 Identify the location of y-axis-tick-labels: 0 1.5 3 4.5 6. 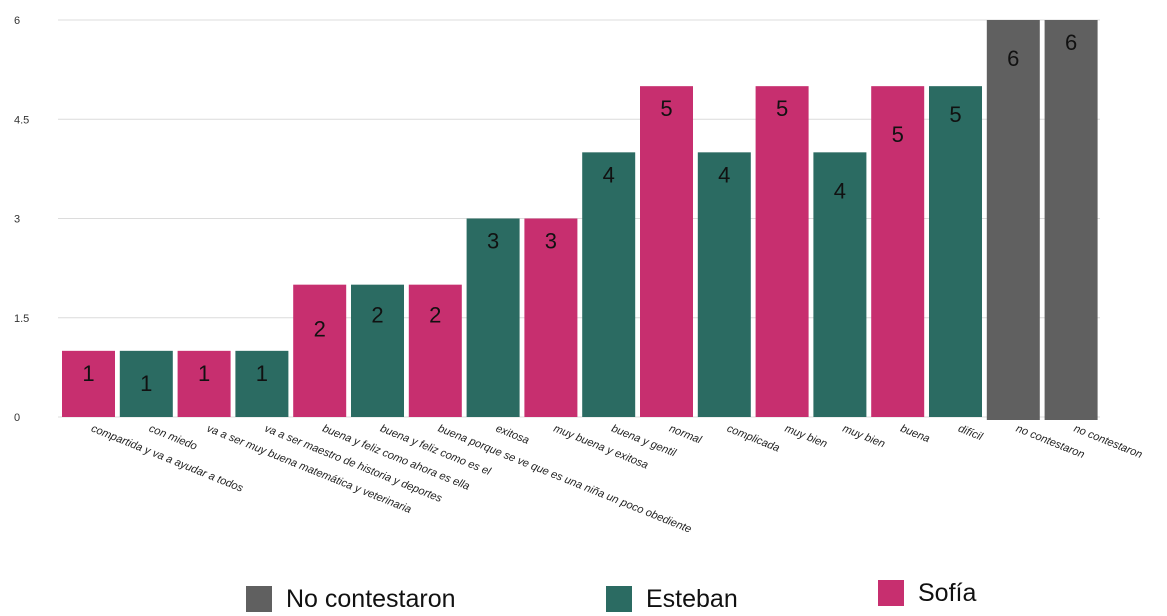
(21, 219).